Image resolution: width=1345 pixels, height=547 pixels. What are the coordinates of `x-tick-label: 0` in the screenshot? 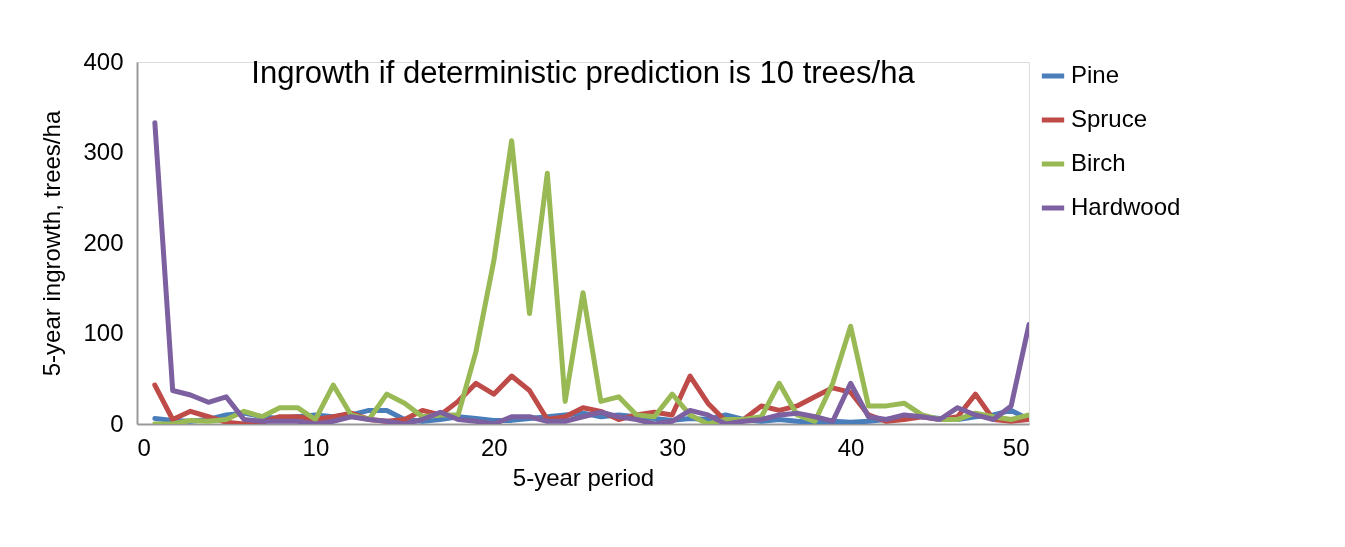 It's located at (144, 447).